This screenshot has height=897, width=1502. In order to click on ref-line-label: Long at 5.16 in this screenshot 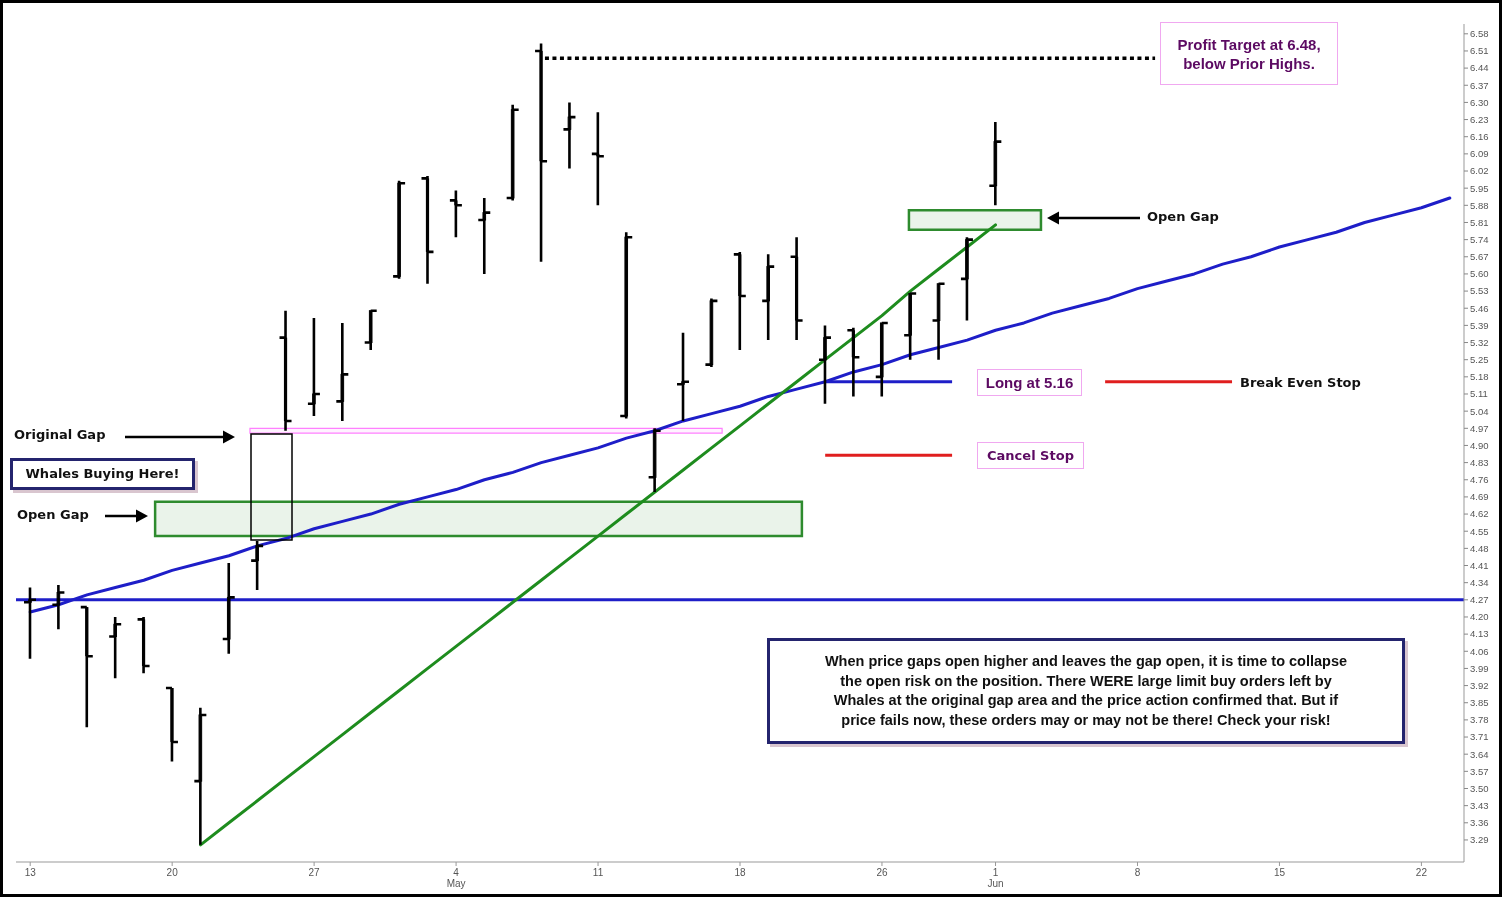, I will do `click(1029, 382)`.